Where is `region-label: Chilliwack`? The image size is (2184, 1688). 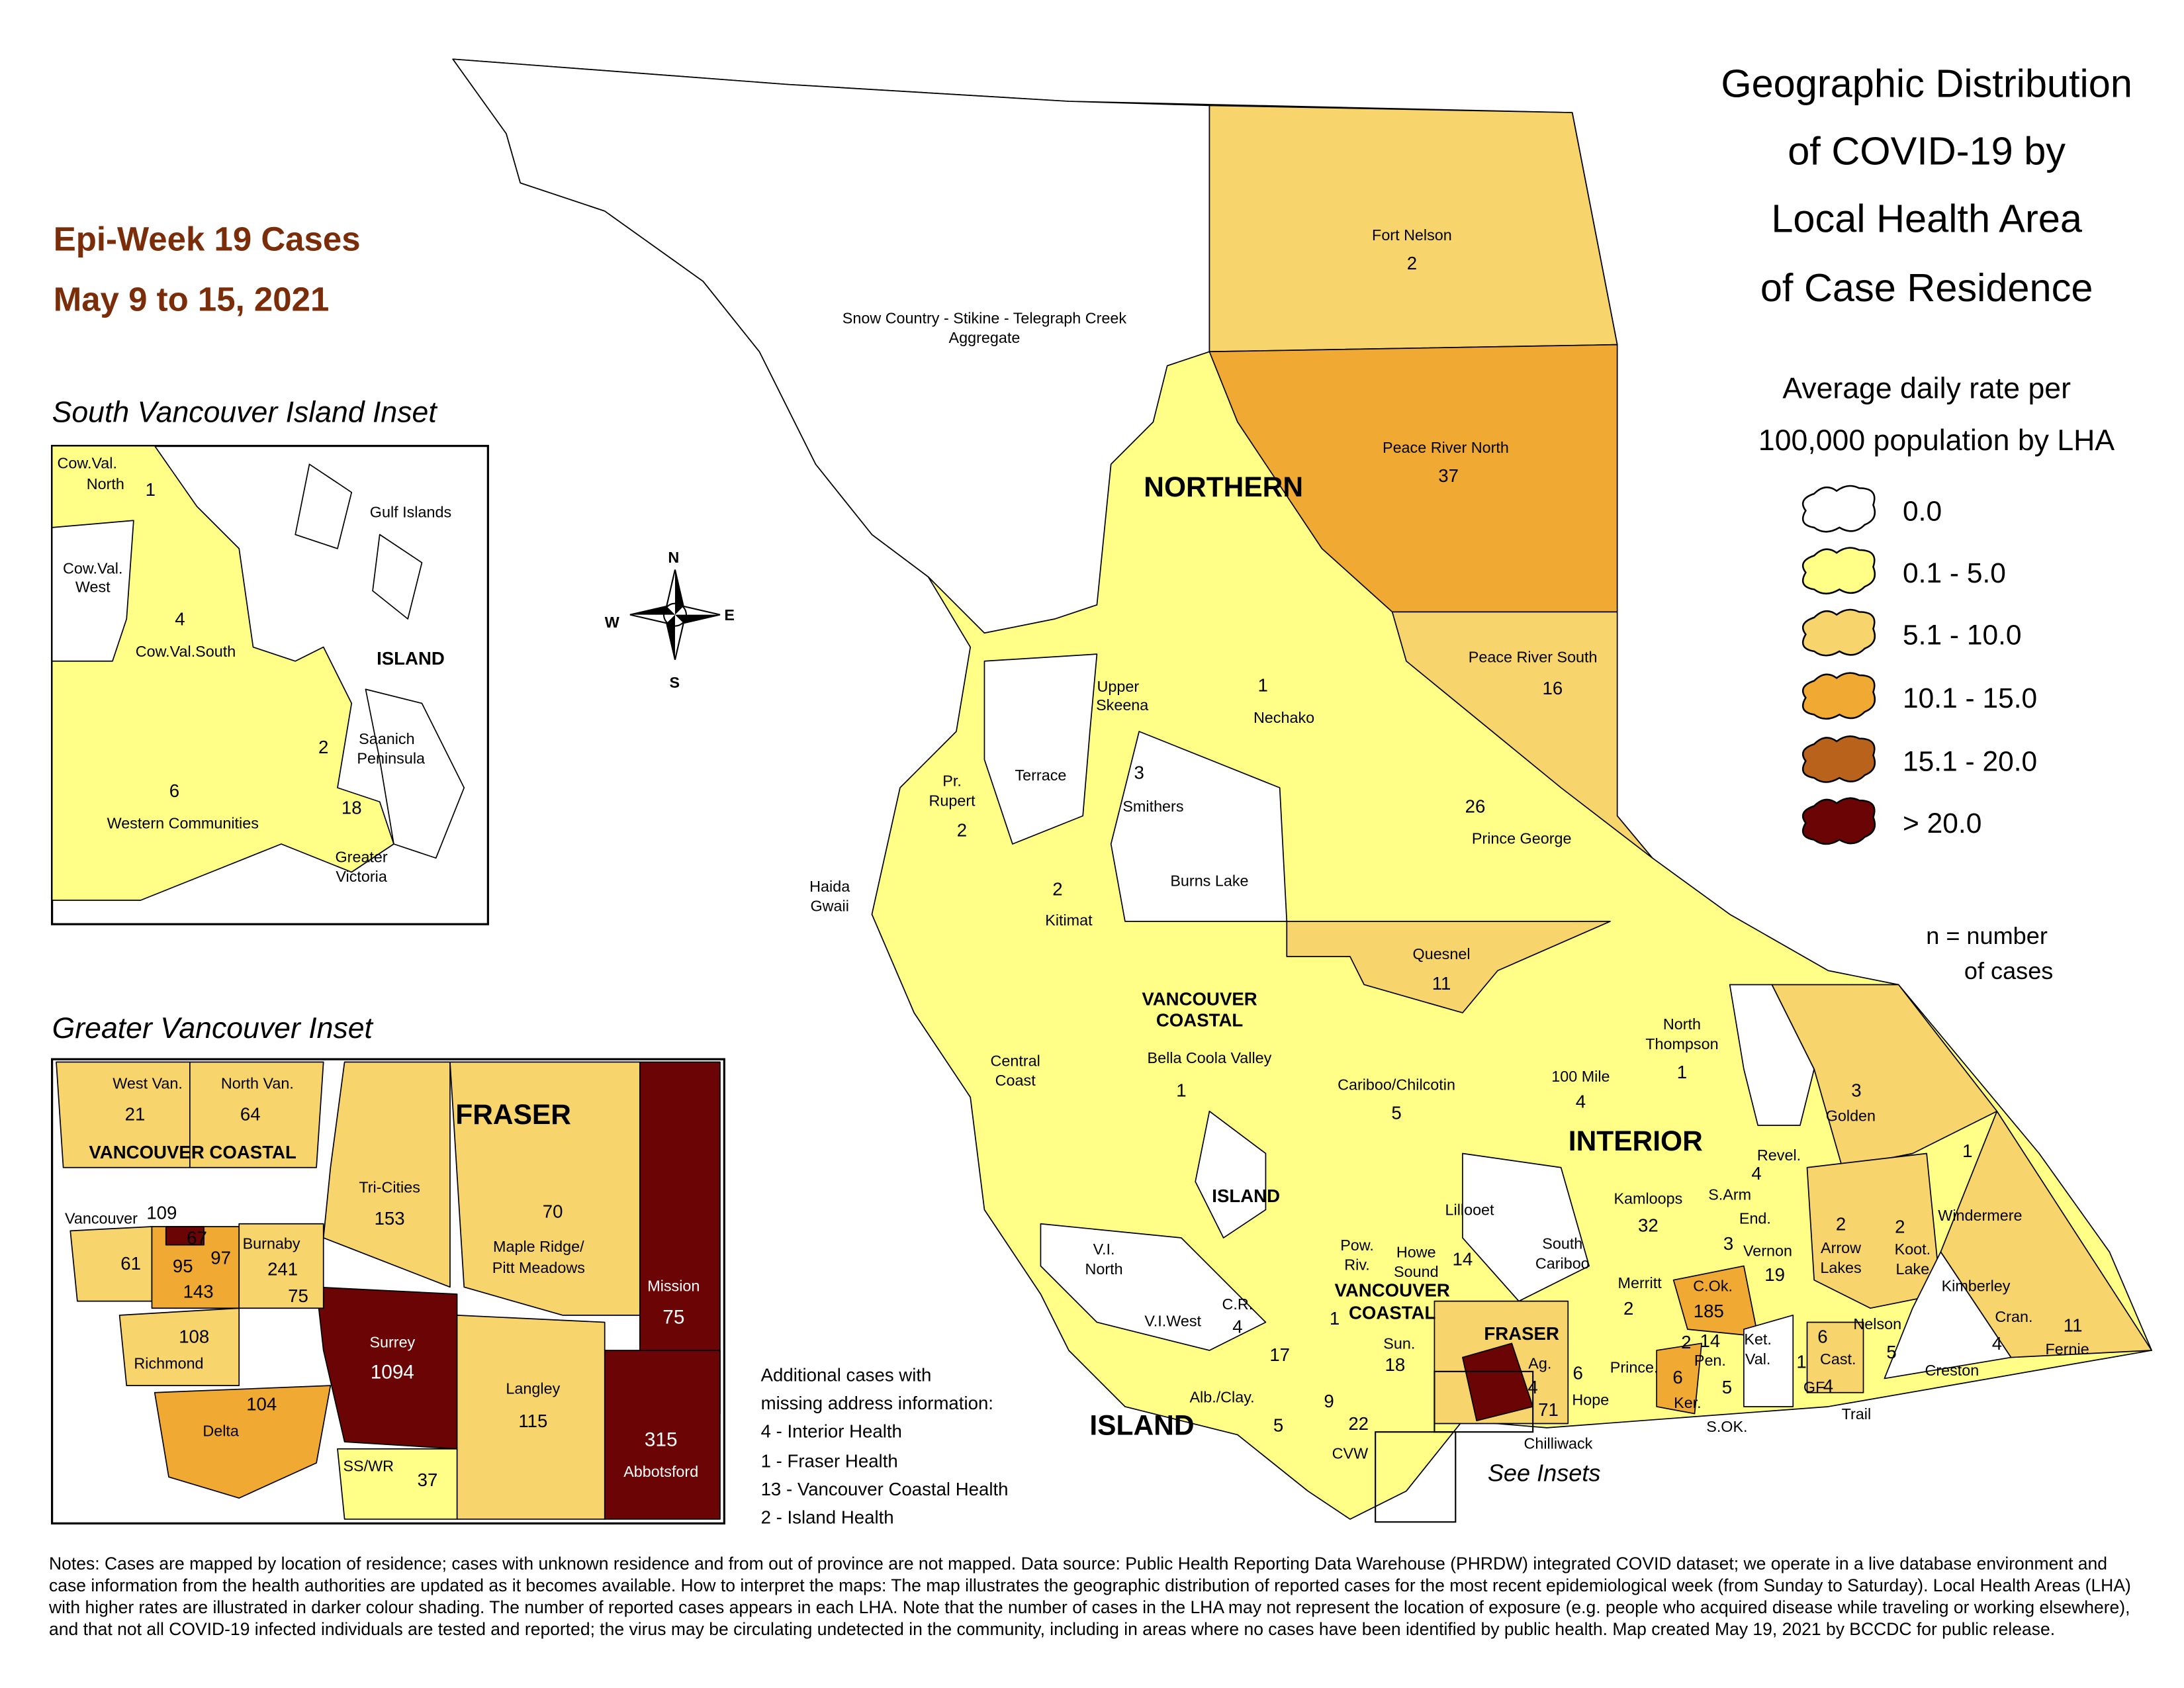
region-label: Chilliwack is located at coordinates (1558, 1443).